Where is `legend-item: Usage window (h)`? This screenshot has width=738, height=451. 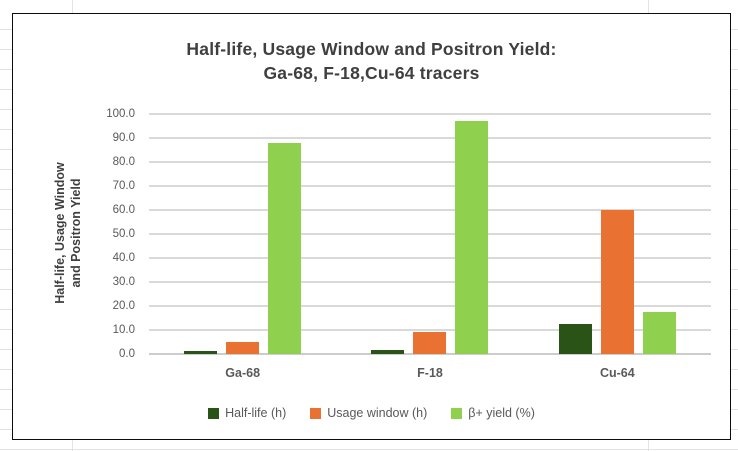
legend-item: Usage window (h) is located at coordinates (368, 413).